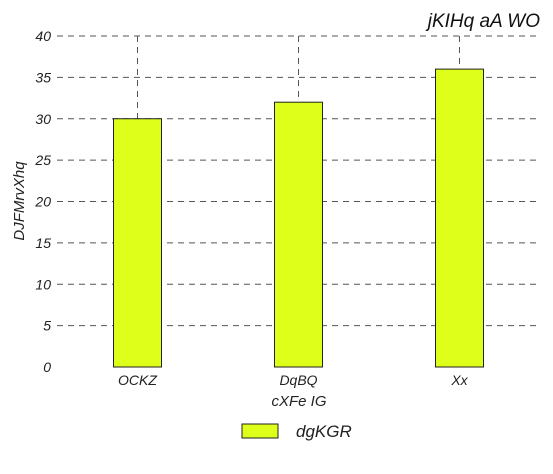 The image size is (553, 474). I want to click on y-tick-label: 25, so click(42, 160).